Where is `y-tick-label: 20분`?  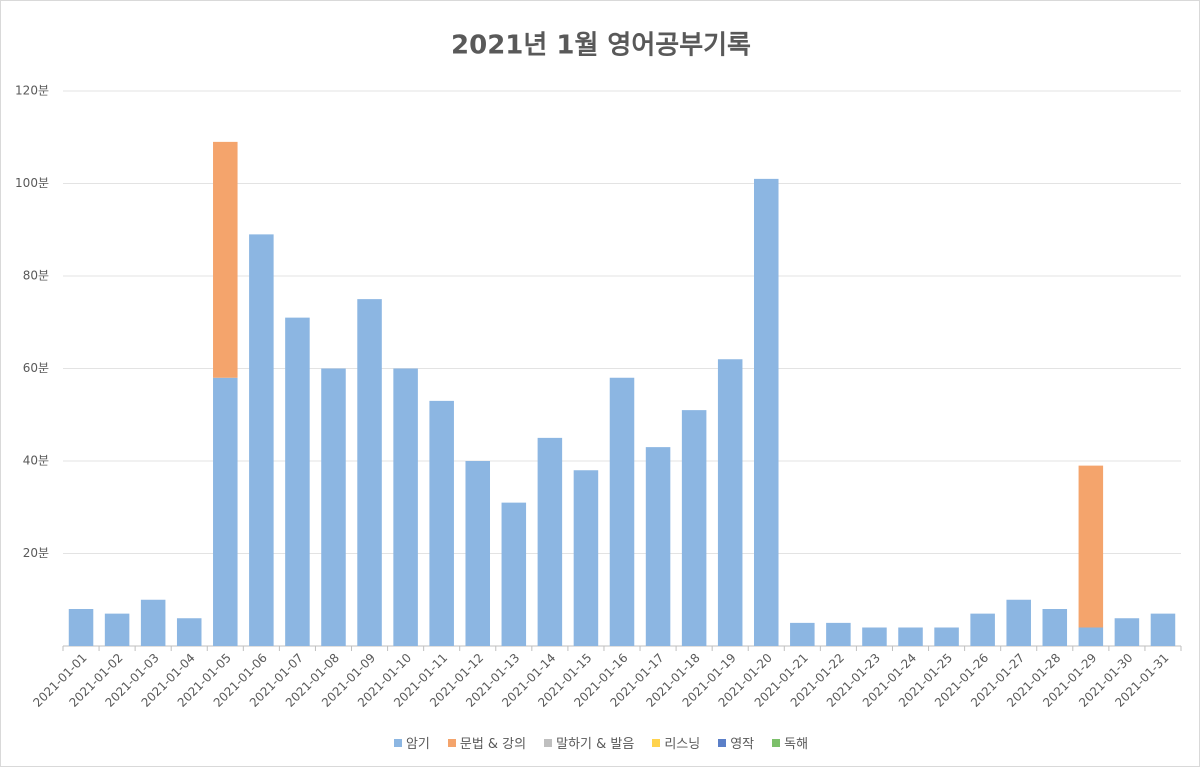 y-tick-label: 20분 is located at coordinates (36, 553).